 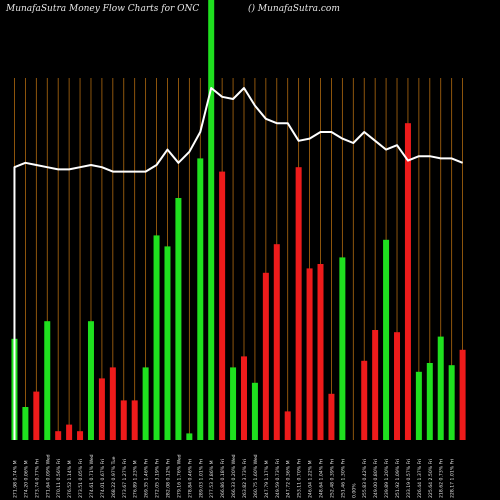 What do you see at coordinates (158, 478) in the screenshot?
I see `x-tick-label: 272.05 3.19% Fri` at bounding box center [158, 478].